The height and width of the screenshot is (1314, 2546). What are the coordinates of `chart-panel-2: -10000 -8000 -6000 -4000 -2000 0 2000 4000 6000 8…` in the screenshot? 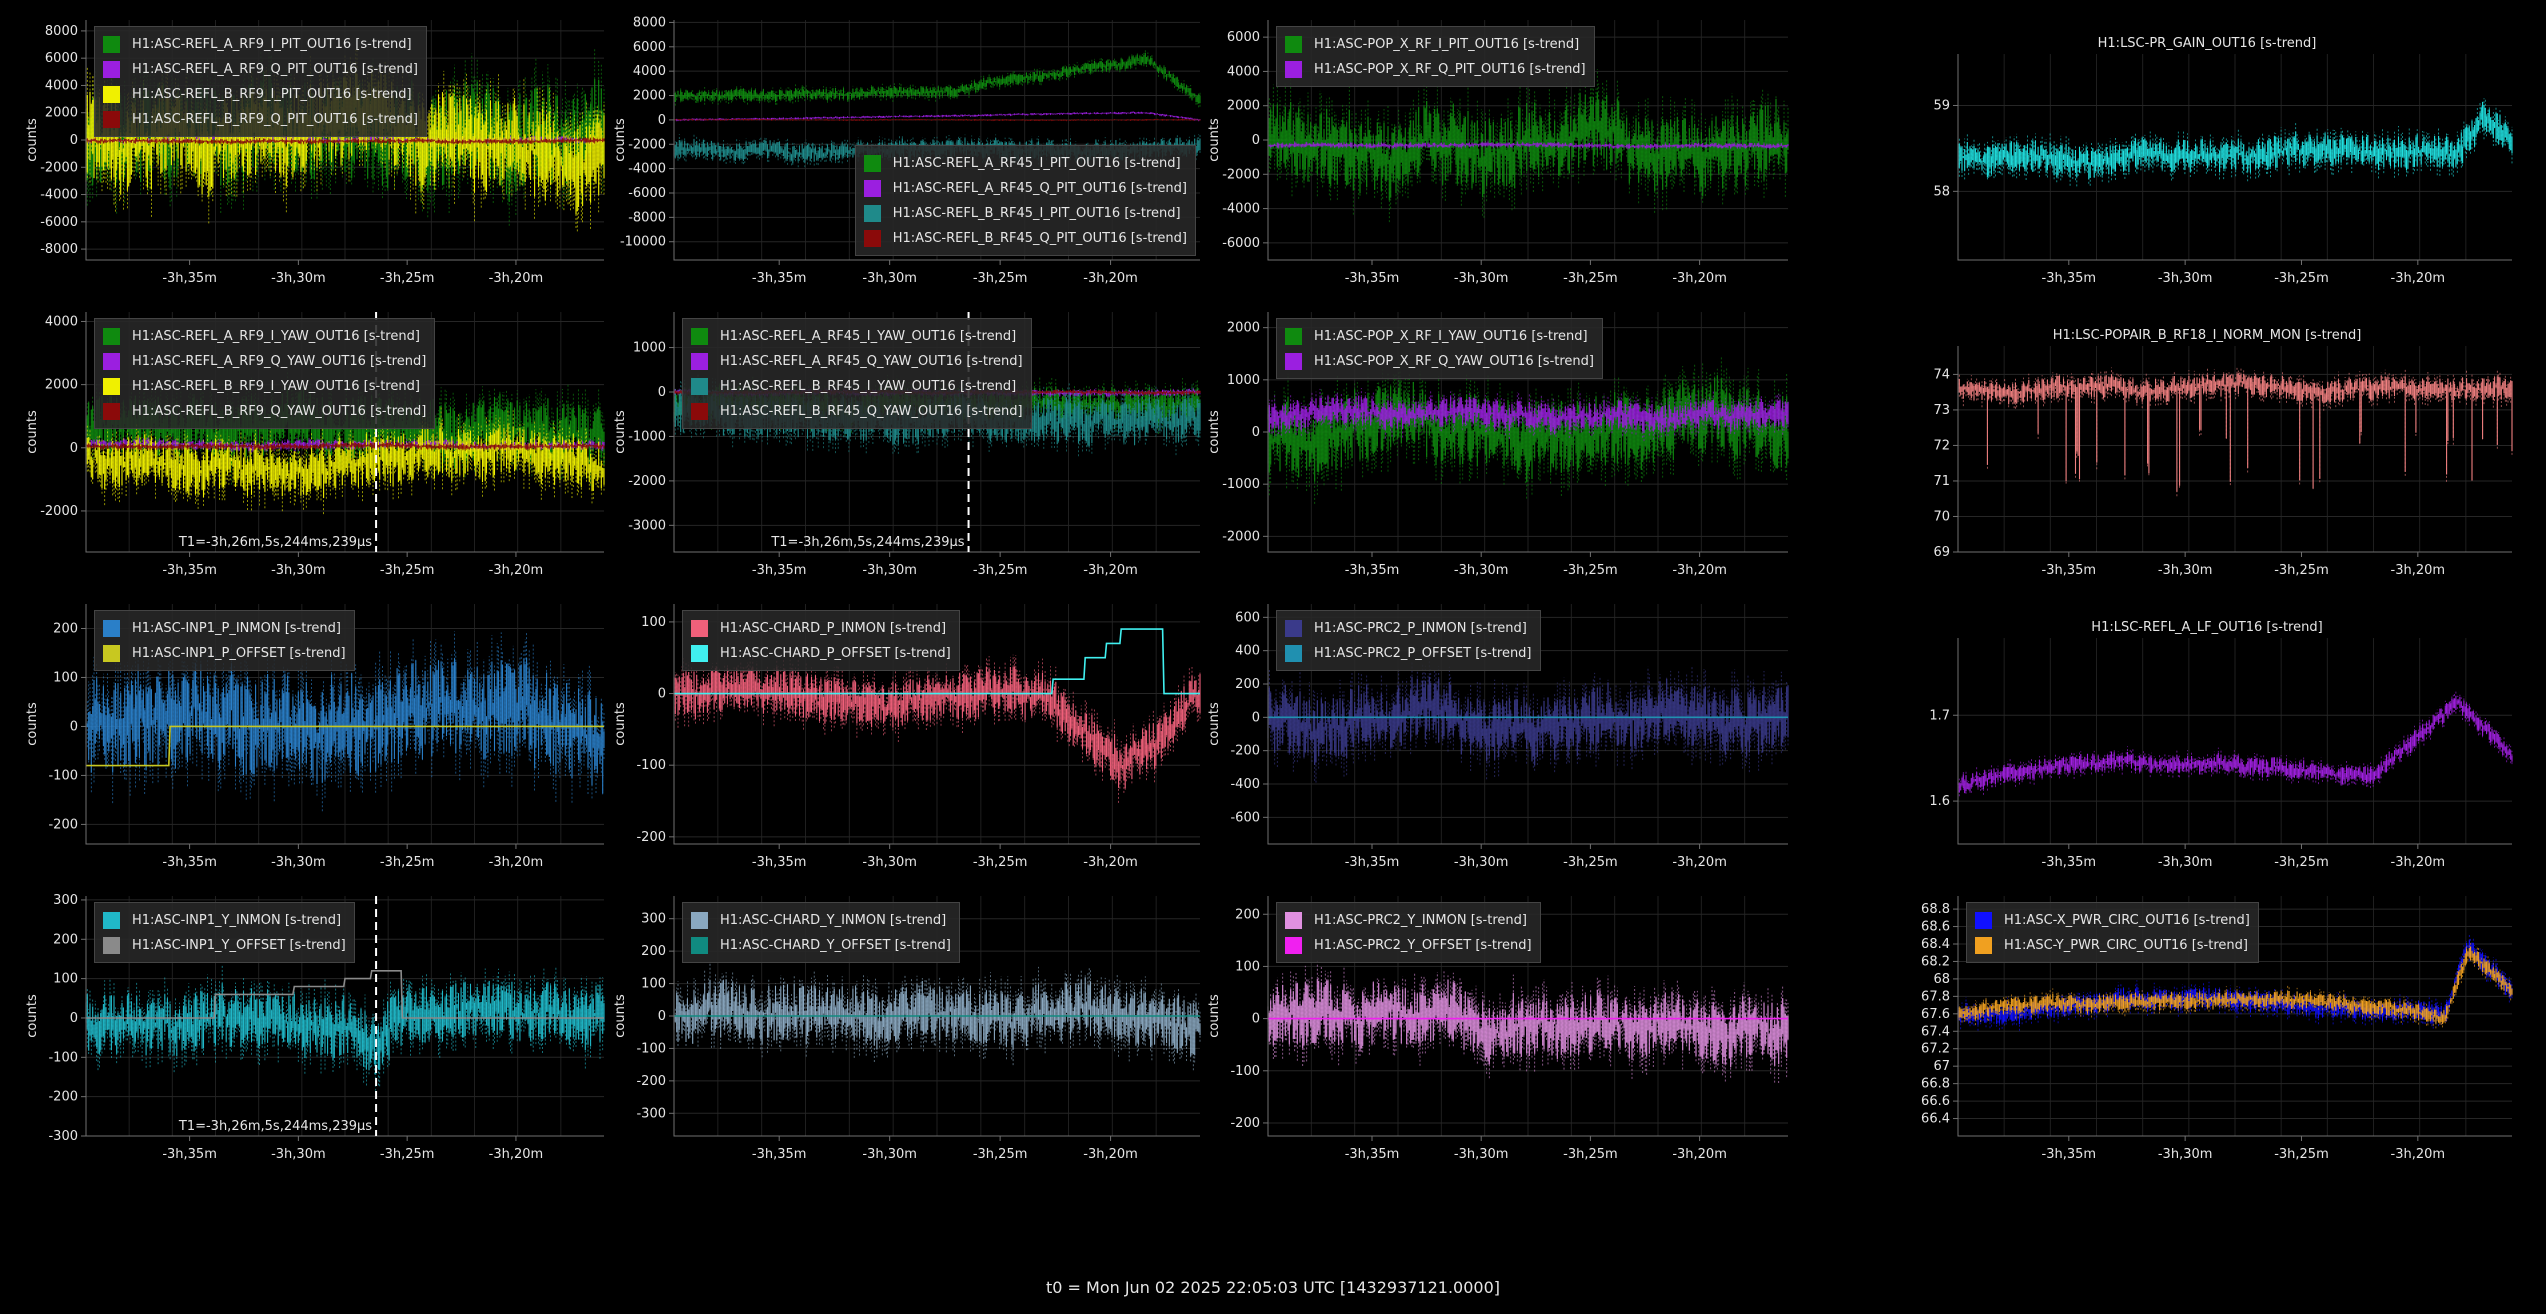 It's located at (909, 154).